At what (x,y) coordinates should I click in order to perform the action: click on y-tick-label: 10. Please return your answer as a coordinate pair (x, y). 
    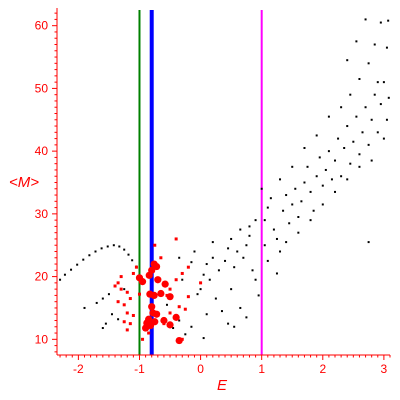
    Looking at the image, I should click on (42, 339).